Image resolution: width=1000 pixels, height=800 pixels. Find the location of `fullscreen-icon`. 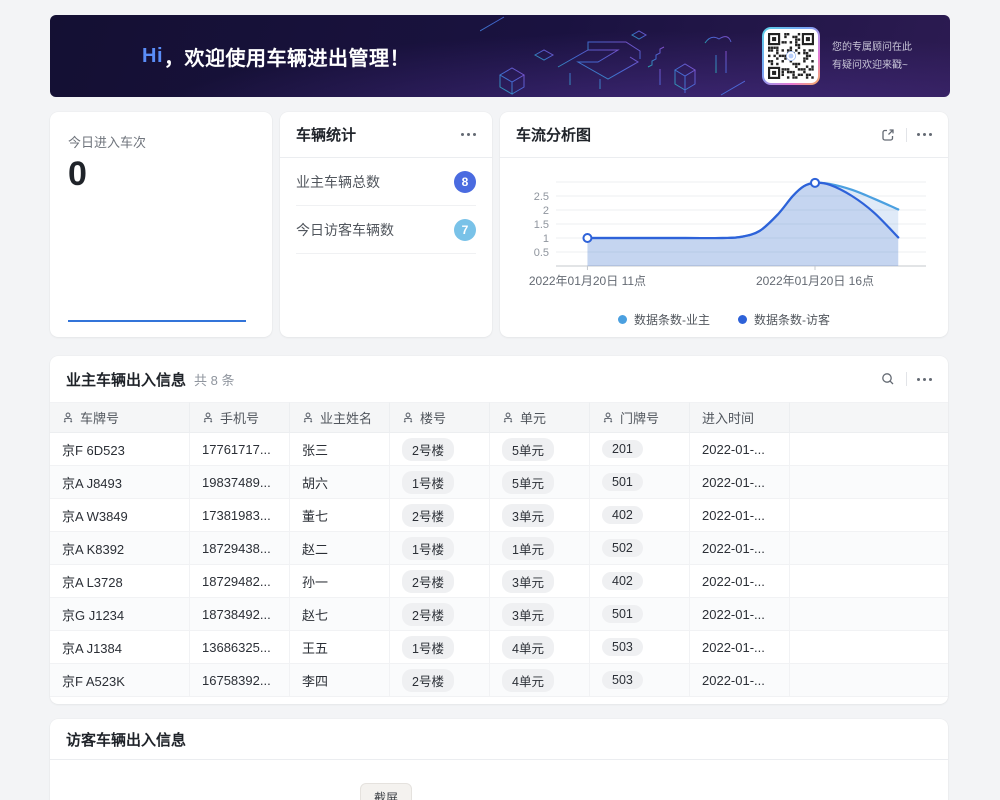

fullscreen-icon is located at coordinates (888, 135).